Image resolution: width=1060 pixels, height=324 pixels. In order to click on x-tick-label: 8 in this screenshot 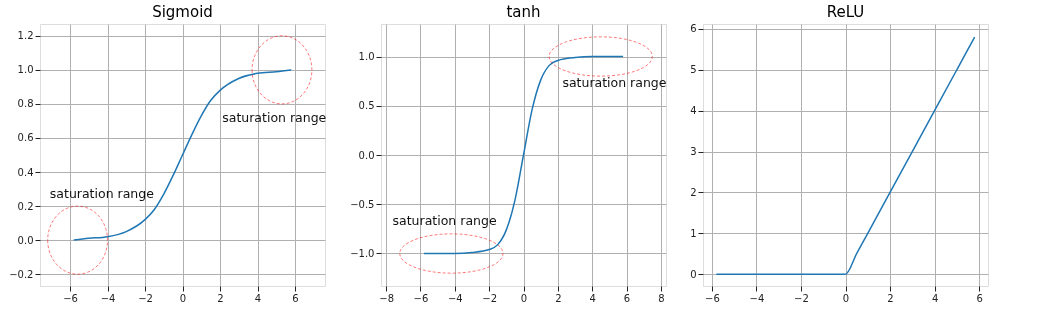, I will do `click(661, 298)`.